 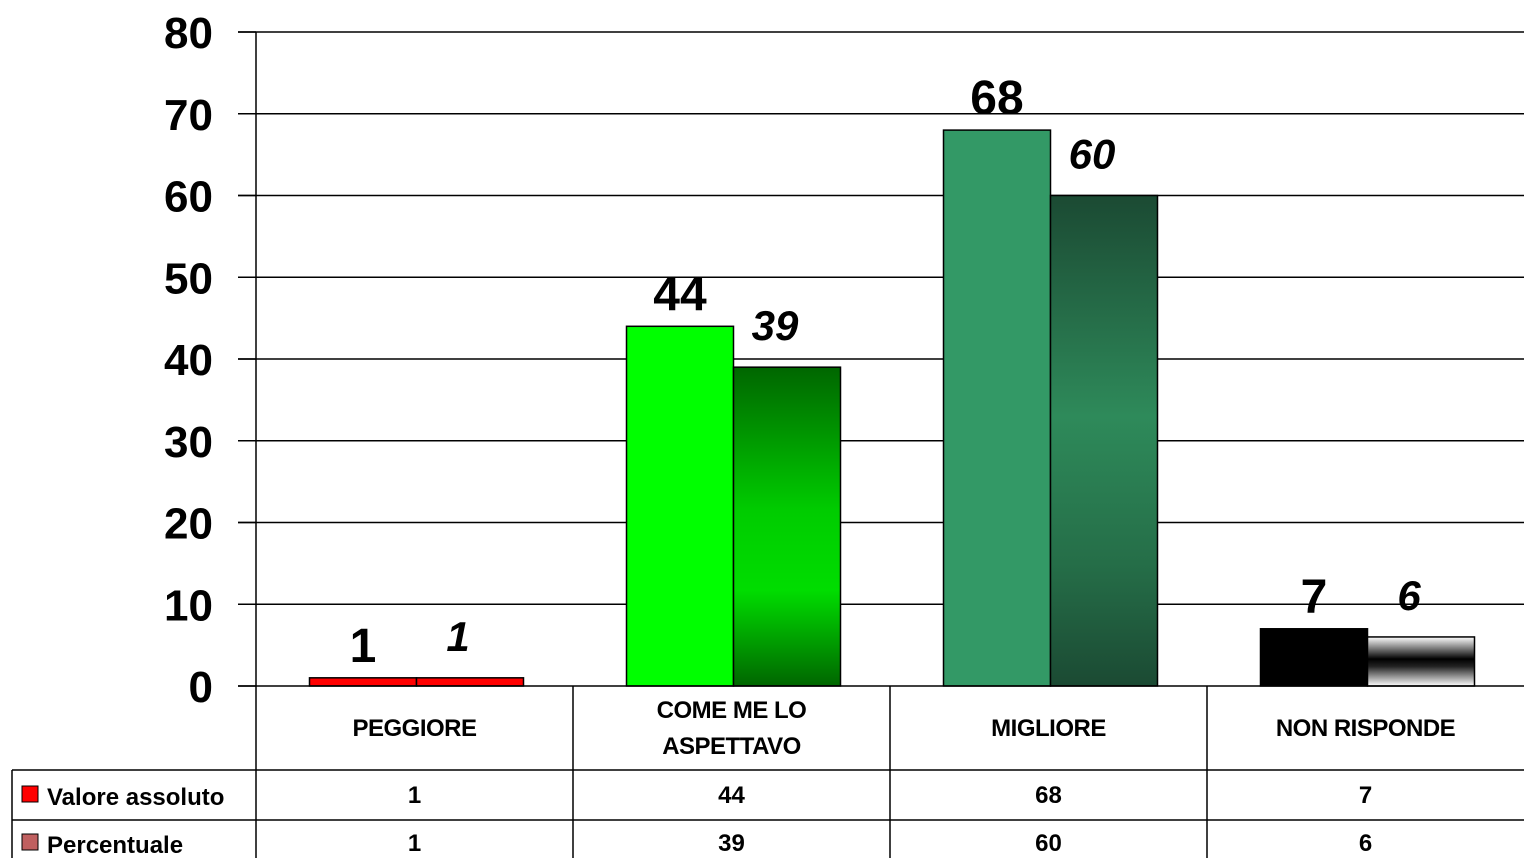 What do you see at coordinates (414, 728) in the screenshot?
I see `x-tick-label: PEGGIORE` at bounding box center [414, 728].